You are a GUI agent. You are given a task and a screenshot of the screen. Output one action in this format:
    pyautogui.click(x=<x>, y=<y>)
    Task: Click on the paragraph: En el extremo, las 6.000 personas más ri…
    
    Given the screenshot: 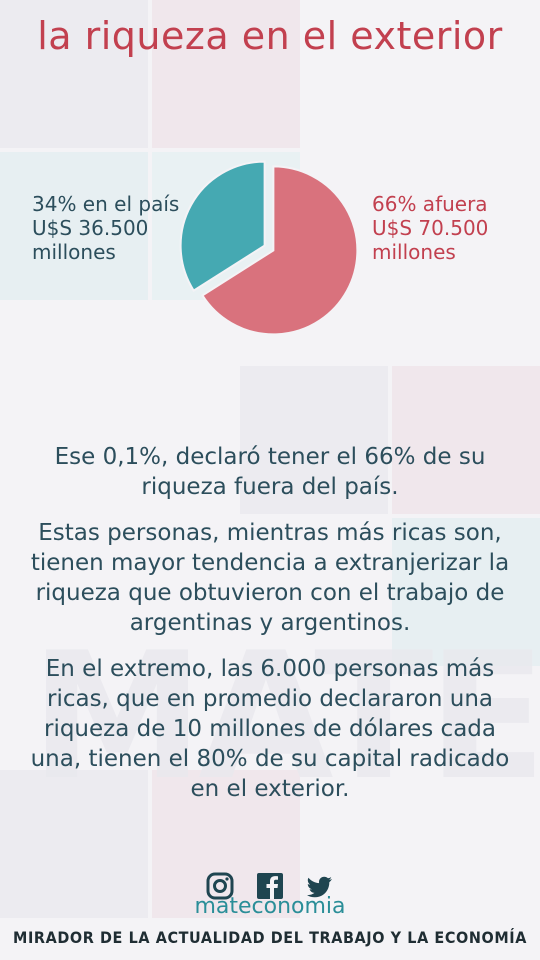 What is the action you would take?
    pyautogui.click(x=270, y=729)
    